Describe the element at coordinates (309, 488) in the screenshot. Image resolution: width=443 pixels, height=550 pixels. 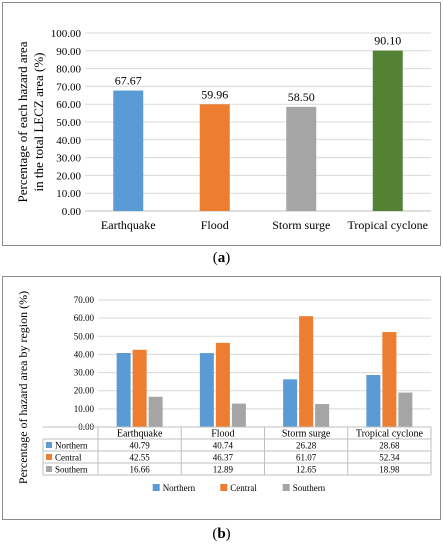
I see `legend-label: Southern` at that location.